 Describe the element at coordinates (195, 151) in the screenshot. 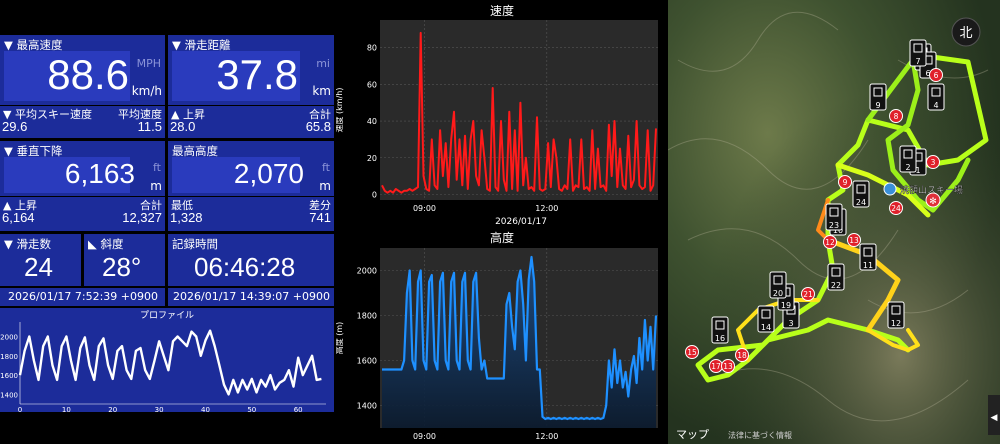

I see `max-altitude-label: 最高高度` at that location.